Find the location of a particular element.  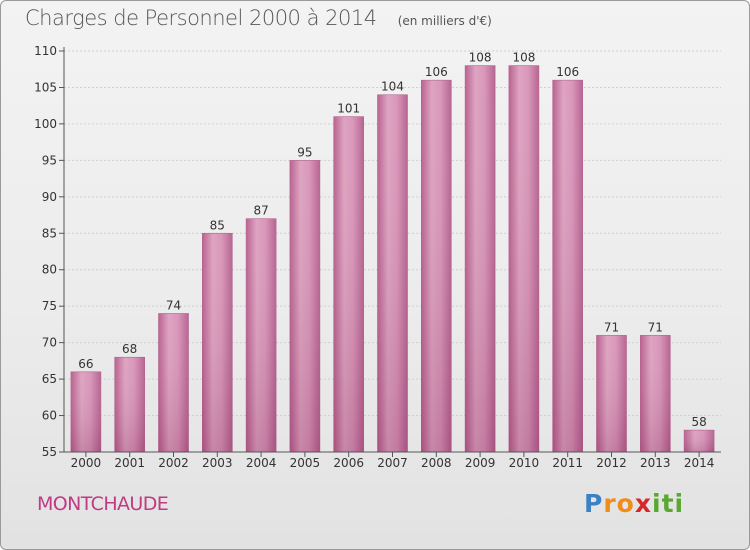

y-tick-label: 110 is located at coordinates (45, 51).